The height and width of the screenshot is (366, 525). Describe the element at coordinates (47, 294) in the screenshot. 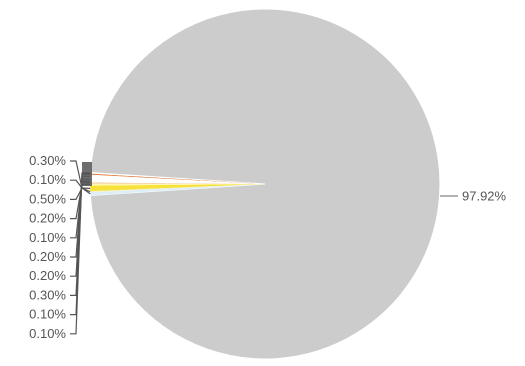

I see `slice-label-8: 0.30%` at that location.